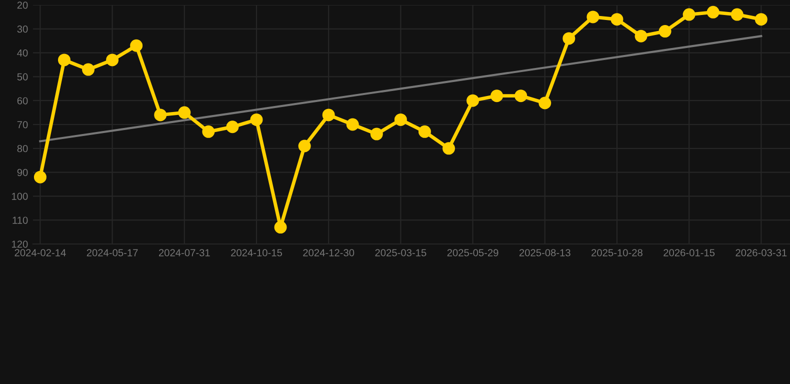  What do you see at coordinates (40, 252) in the screenshot?
I see `x-tick-label: 2024-02-14` at bounding box center [40, 252].